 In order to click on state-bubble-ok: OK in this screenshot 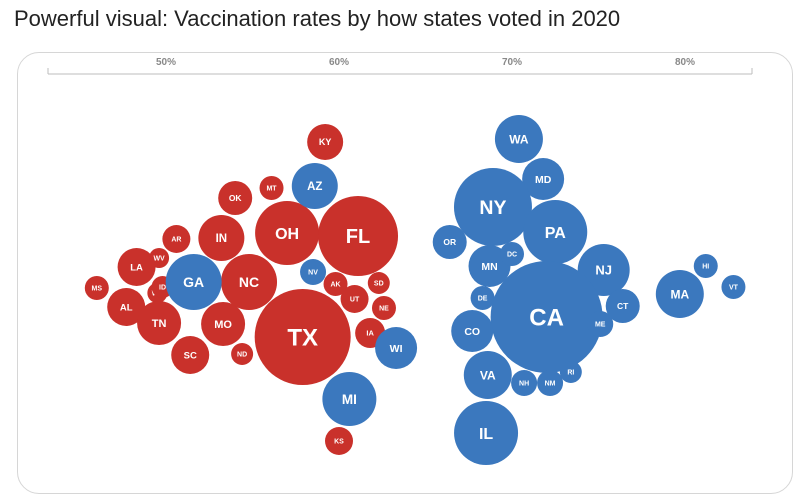, I will do `click(235, 198)`.